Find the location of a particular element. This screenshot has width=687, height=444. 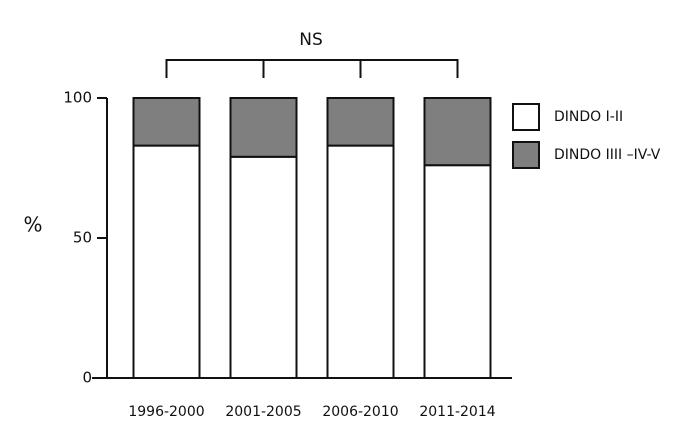

legend-label: DINDO I-II is located at coordinates (588, 117).